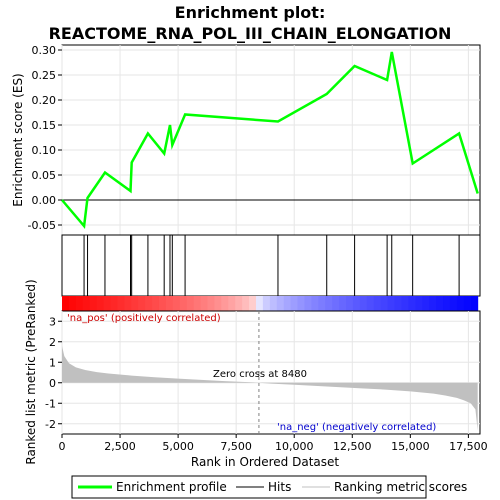 The height and width of the screenshot is (500, 500). Describe the element at coordinates (52, 342) in the screenshot. I see `metric-y-tick-label: 2` at that location.